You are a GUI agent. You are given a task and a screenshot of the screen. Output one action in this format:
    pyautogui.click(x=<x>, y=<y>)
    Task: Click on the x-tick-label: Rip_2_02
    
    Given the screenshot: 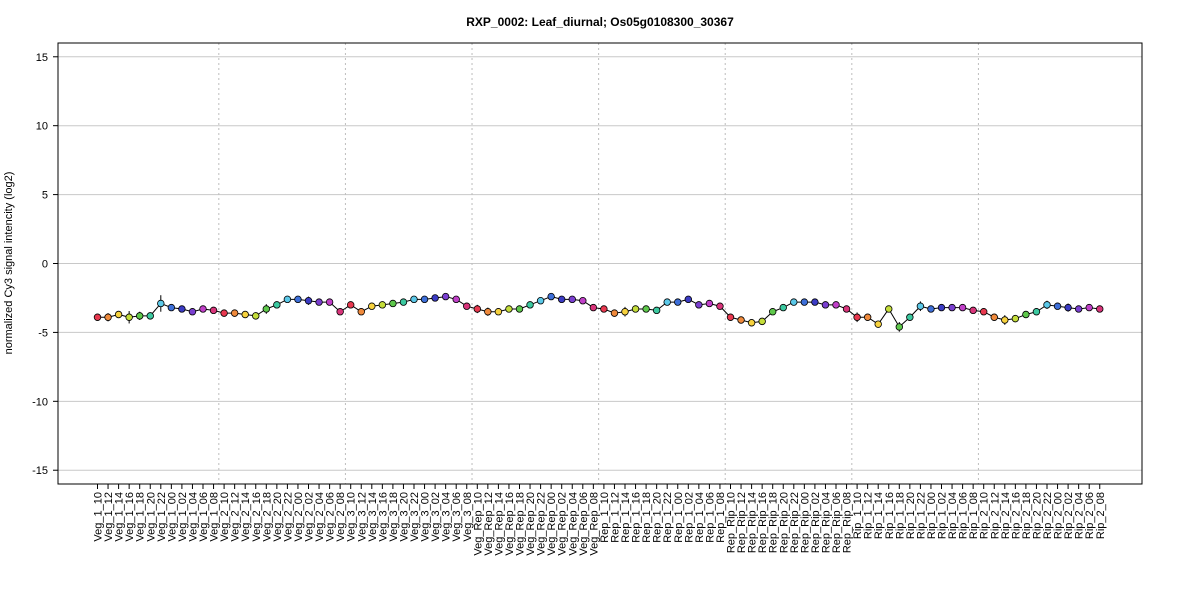 What is the action you would take?
    pyautogui.click(x=1069, y=515)
    